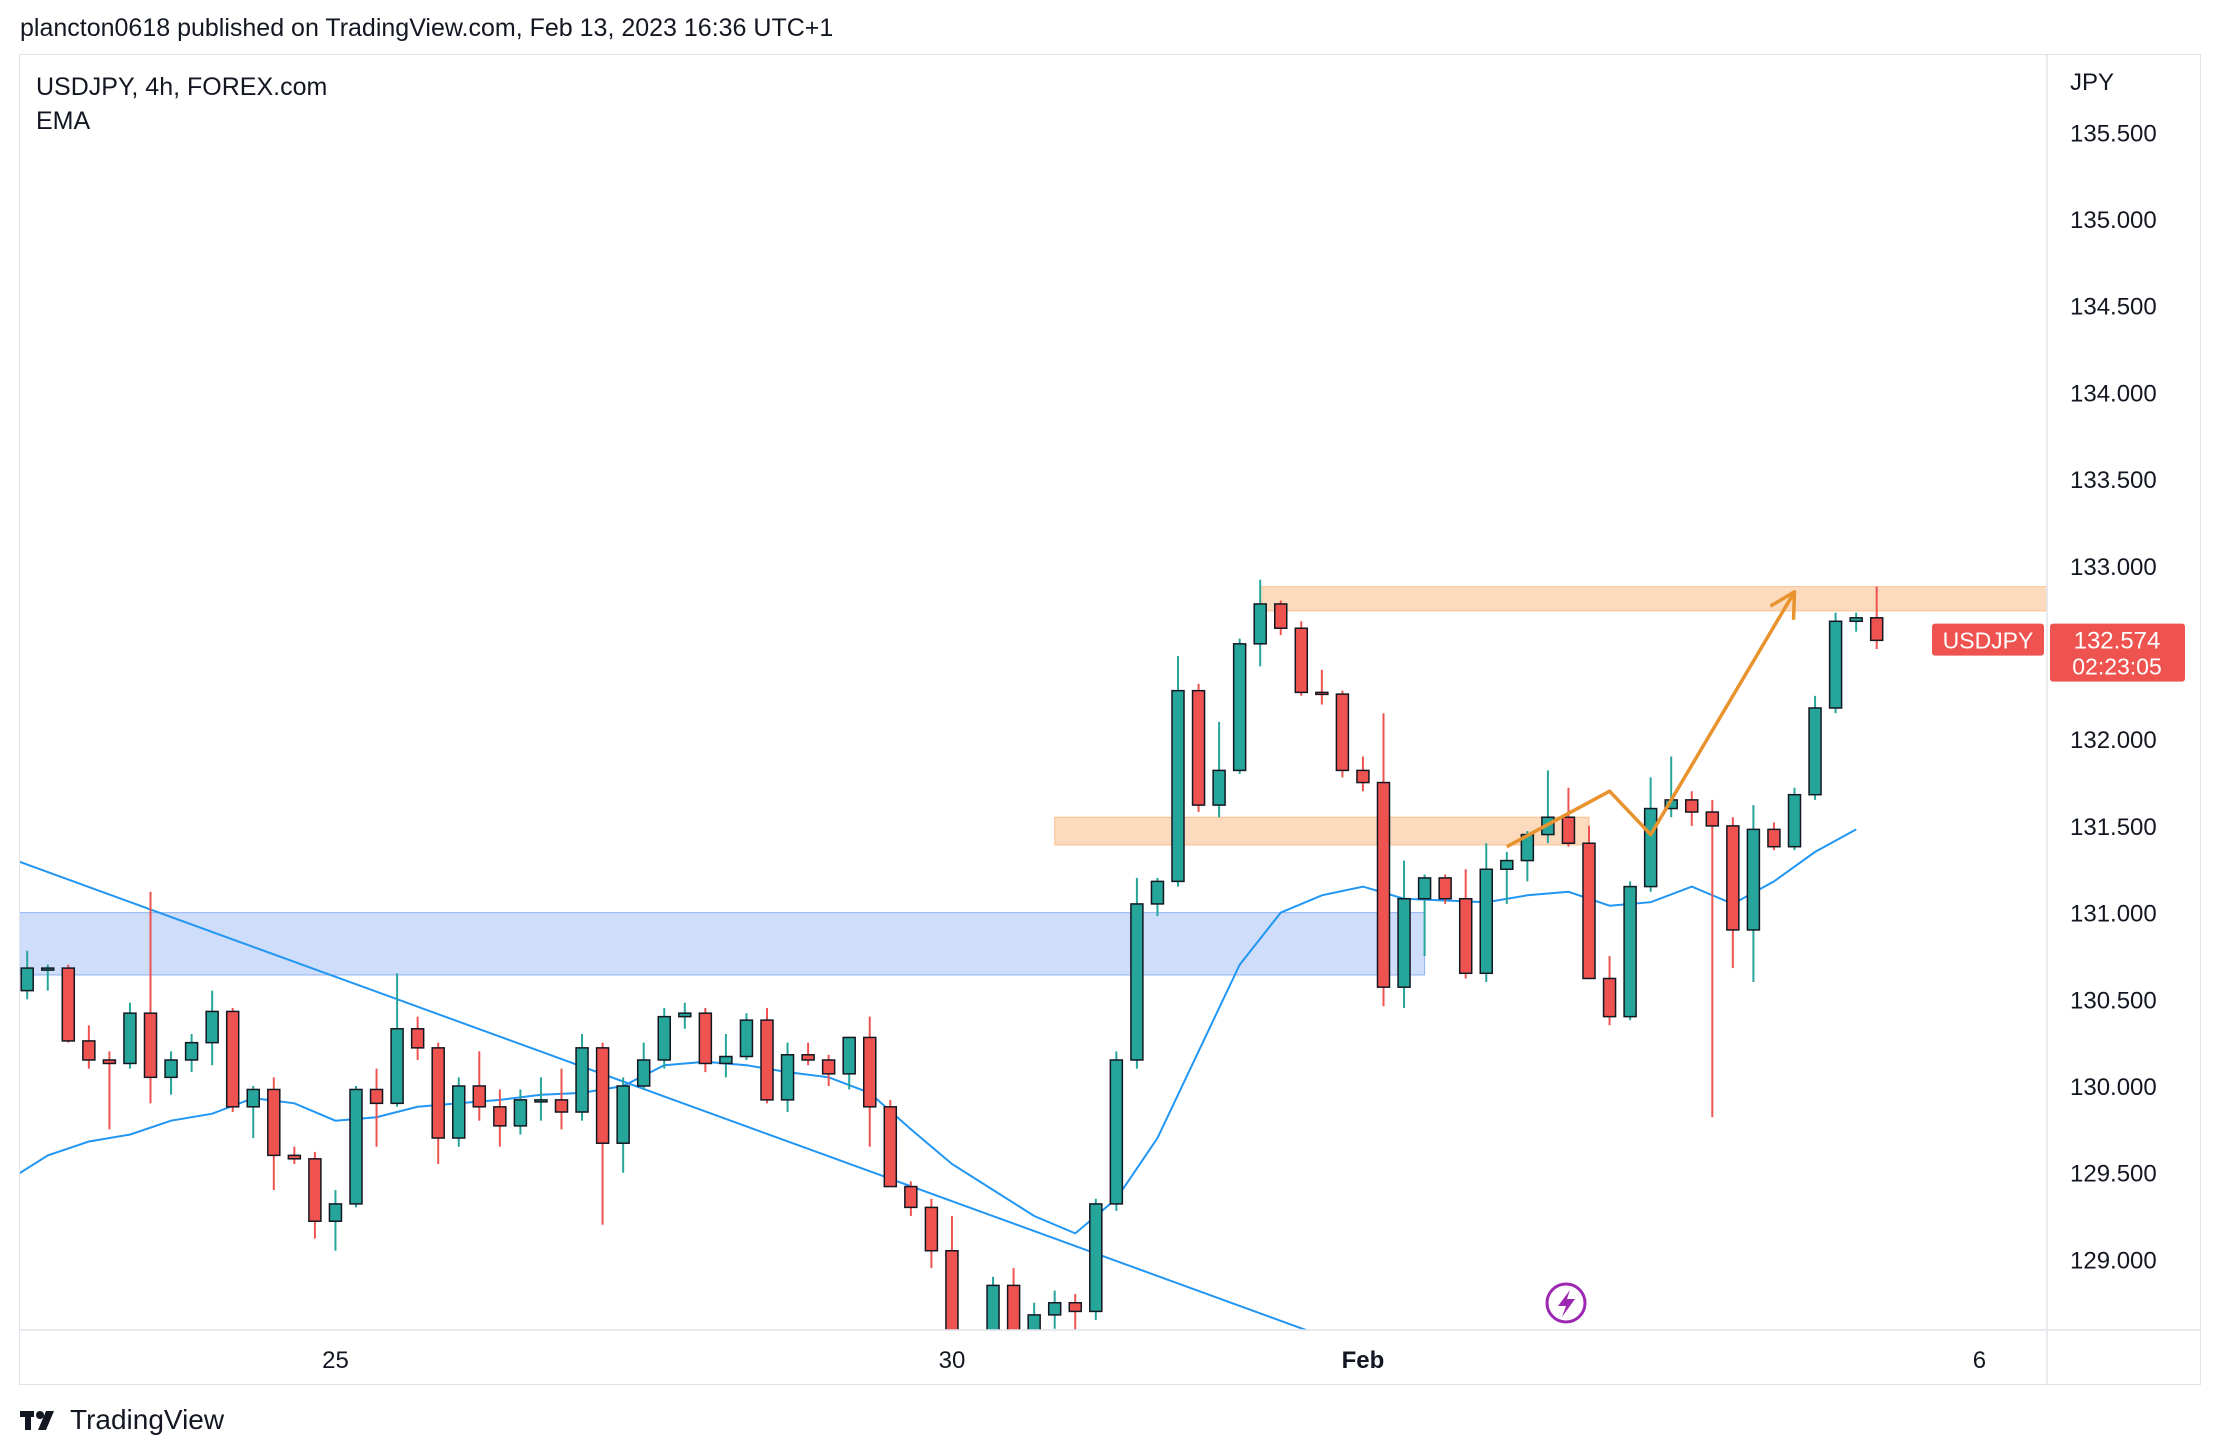 Image resolution: width=2216 pixels, height=1454 pixels. What do you see at coordinates (122, 1420) in the screenshot?
I see `tradingview-logo: TradingView` at bounding box center [122, 1420].